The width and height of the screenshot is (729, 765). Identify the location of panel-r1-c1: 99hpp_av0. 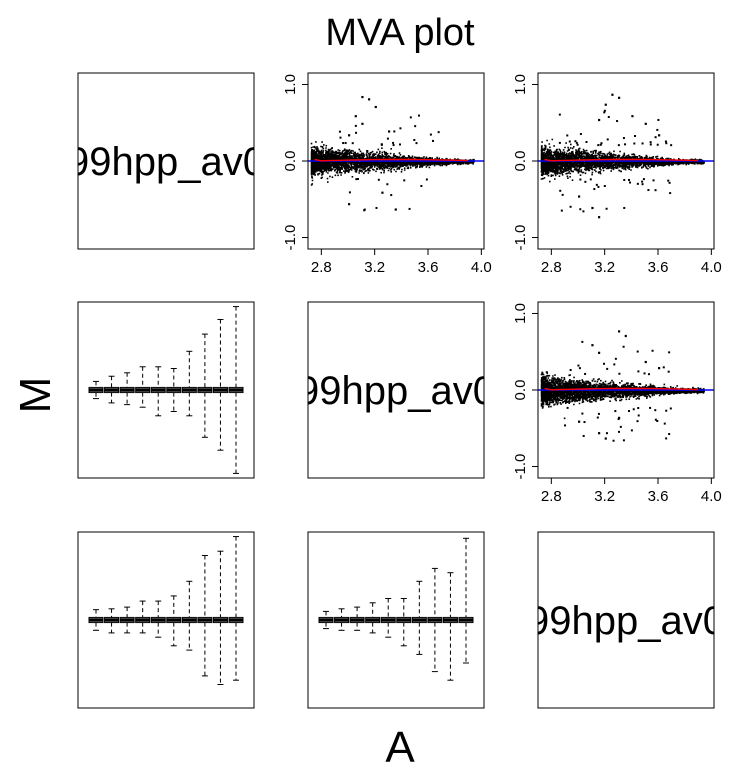
(166, 161).